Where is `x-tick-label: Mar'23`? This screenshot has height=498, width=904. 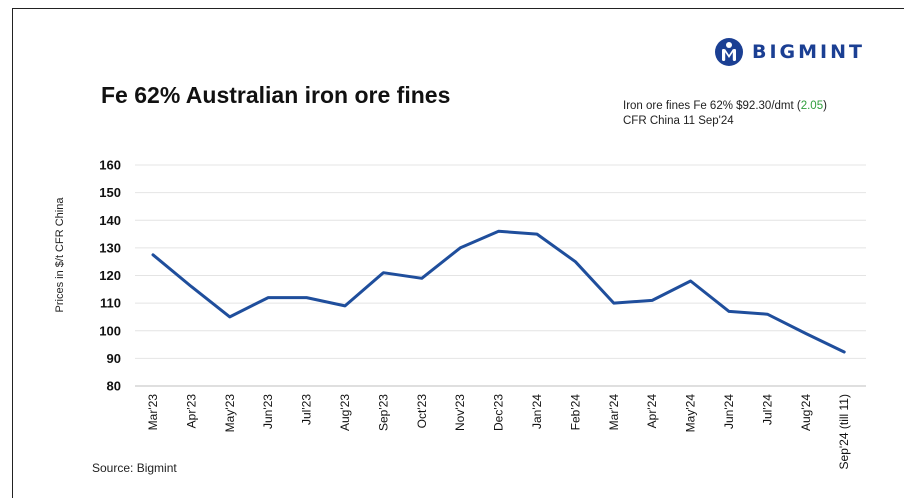
x-tick-label: Mar'23 is located at coordinates (153, 412).